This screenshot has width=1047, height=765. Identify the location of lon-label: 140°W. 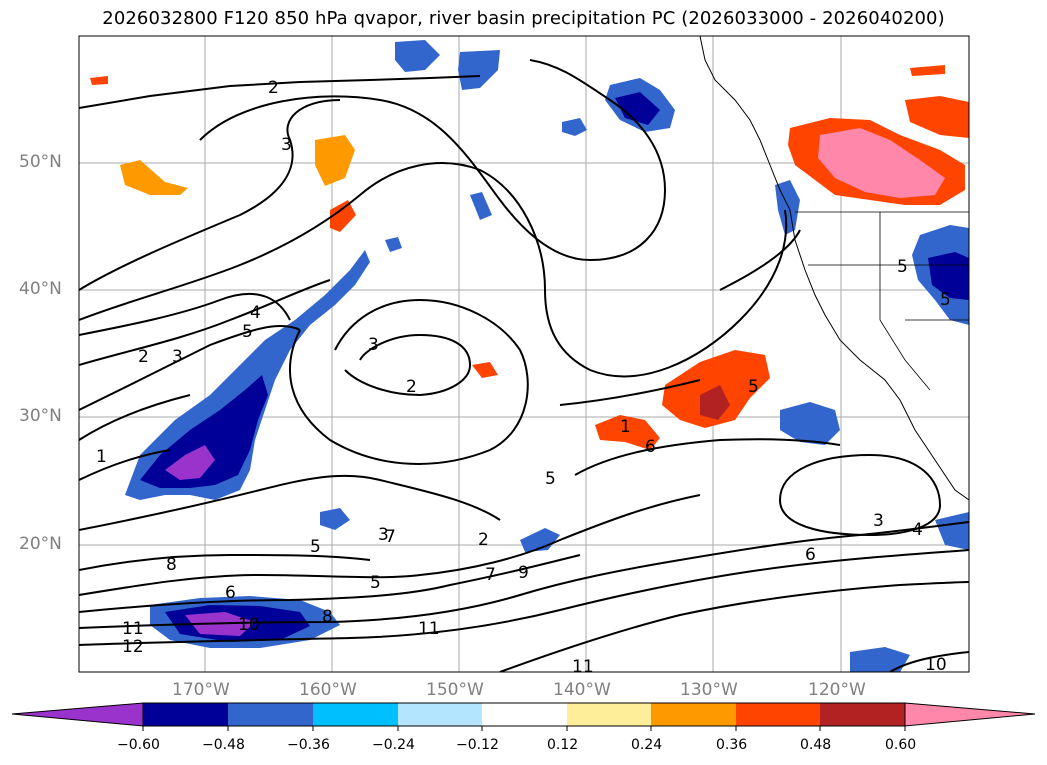
(582, 690).